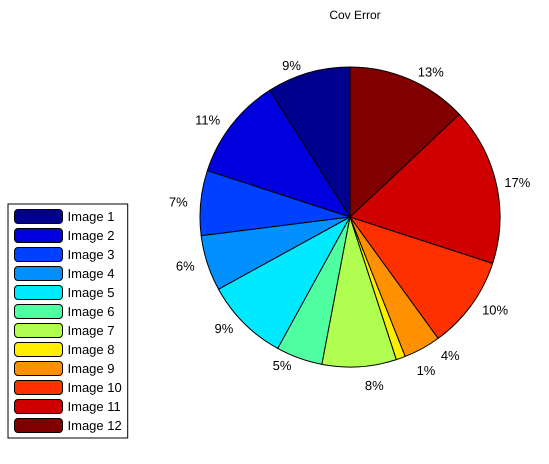  I want to click on legend-label: Image 3, so click(91, 254).